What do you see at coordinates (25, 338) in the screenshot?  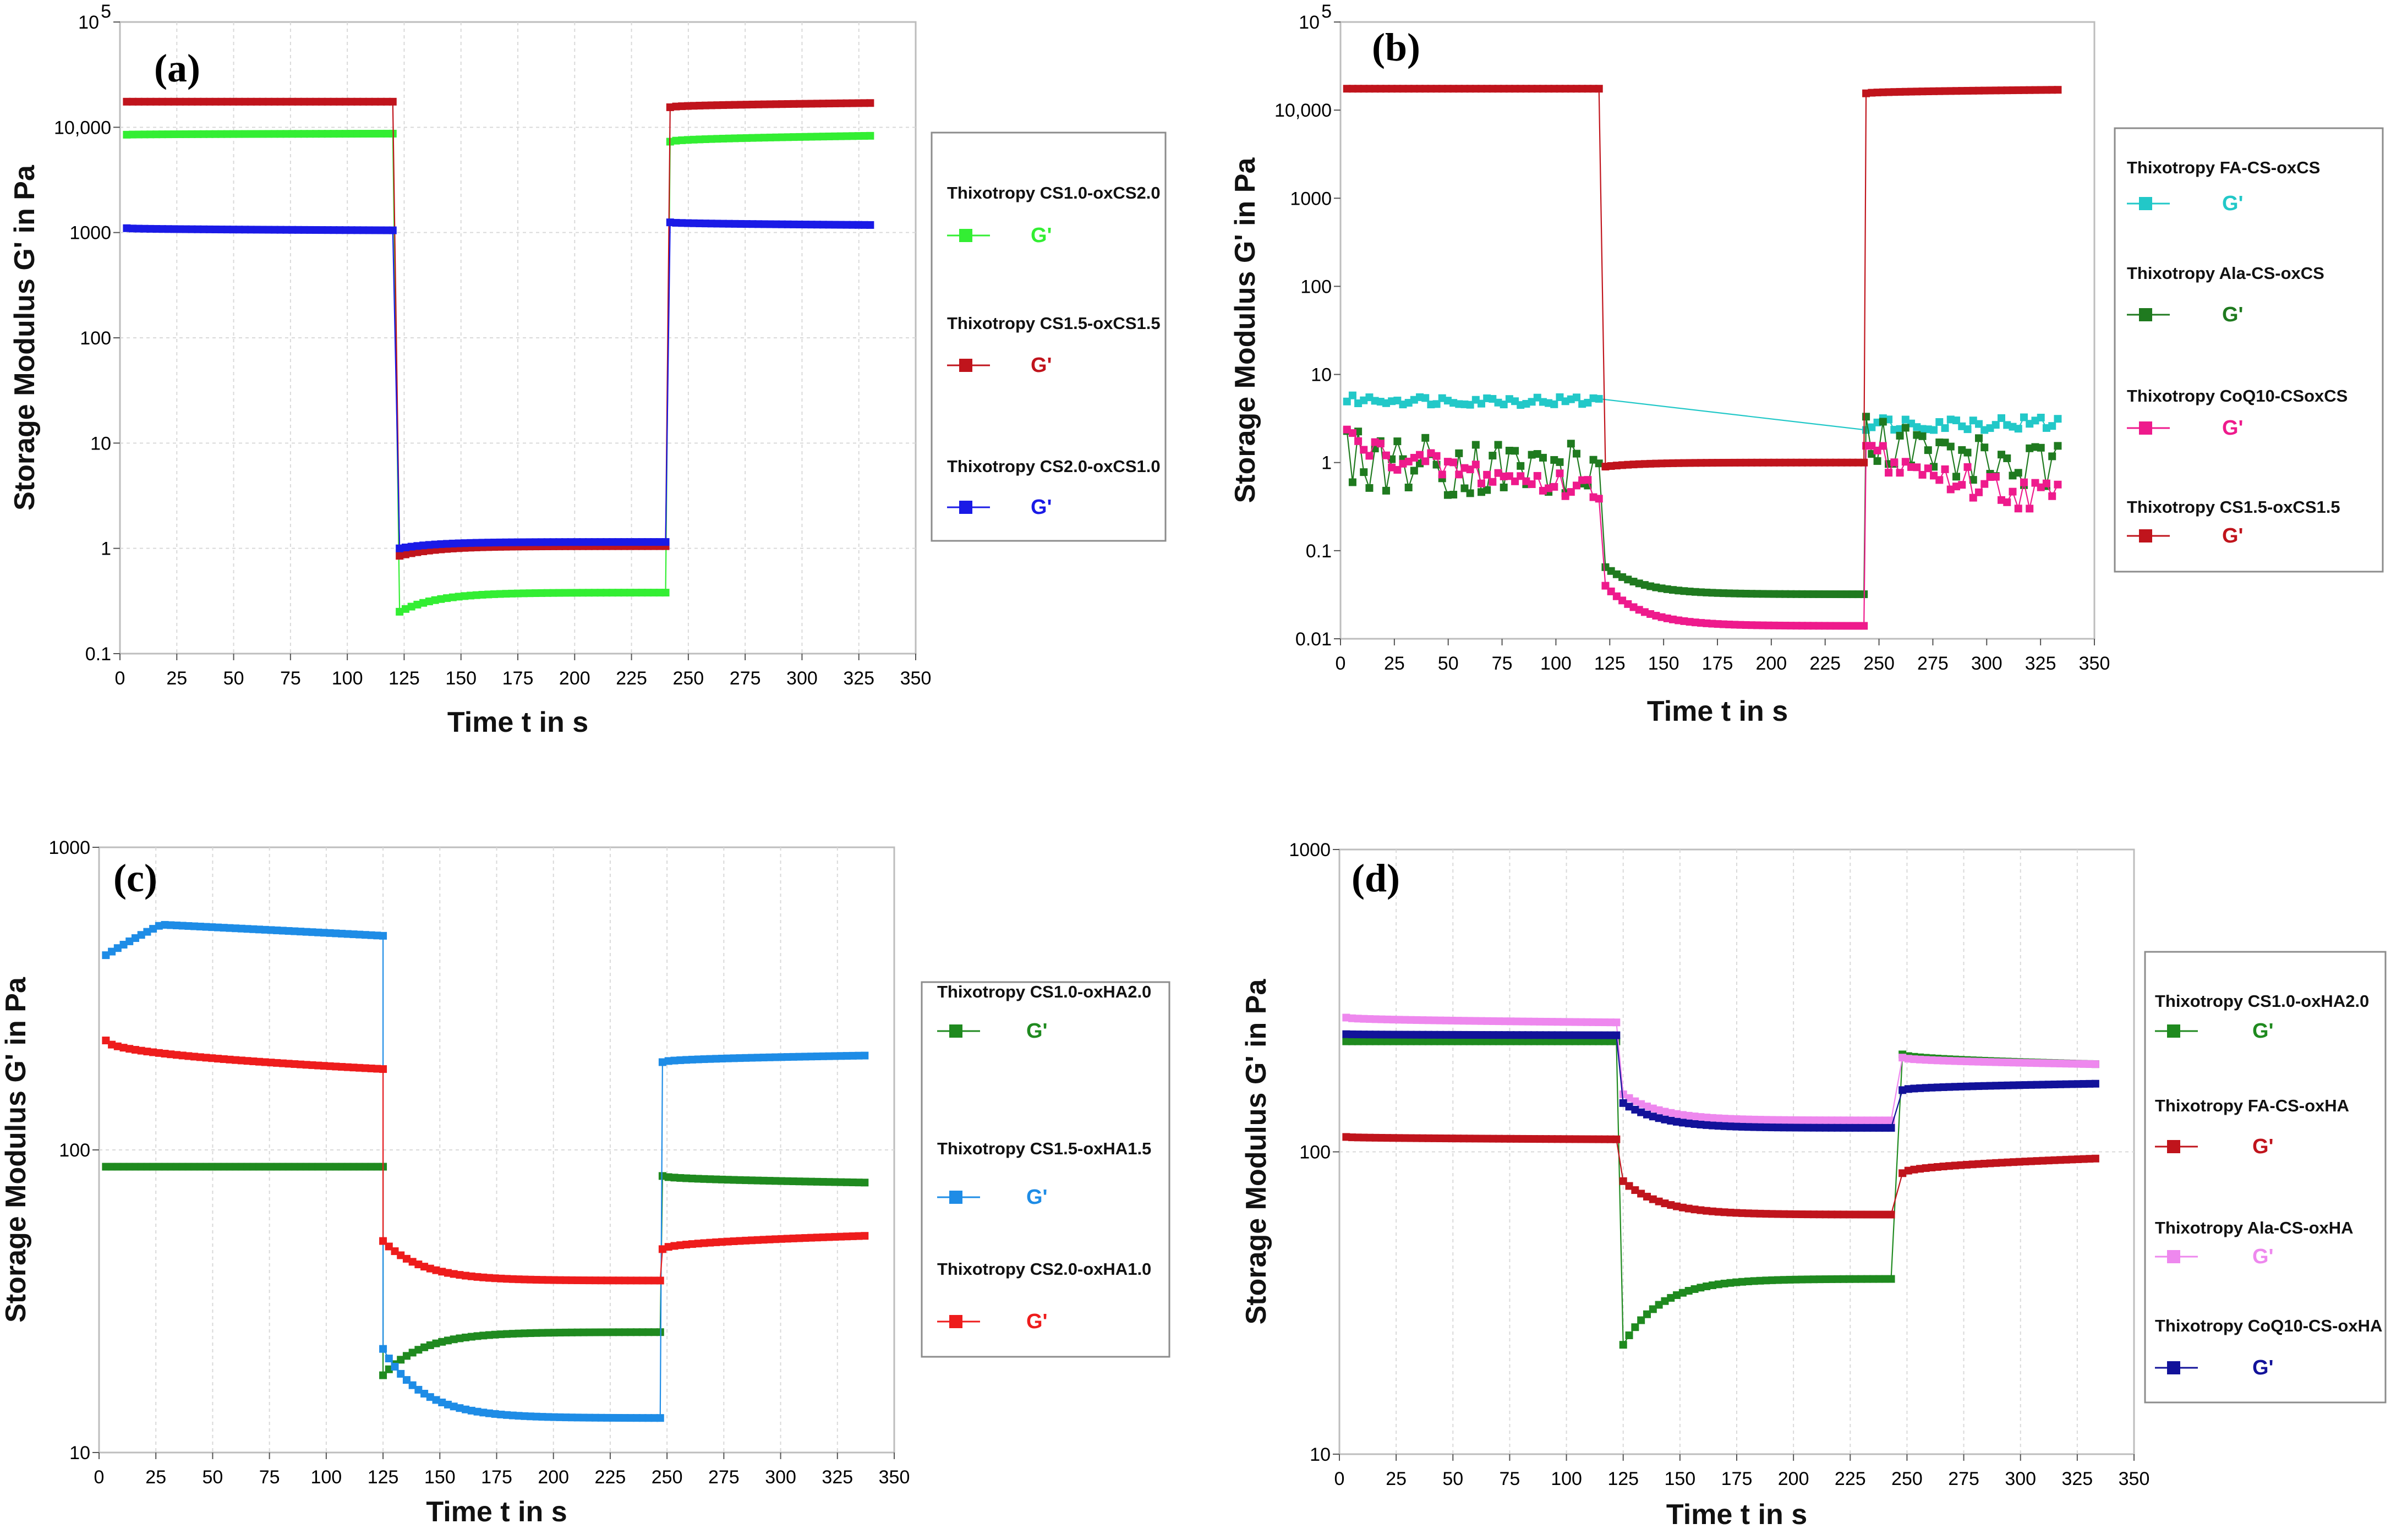 I see `y-axis-title: Storage Modulus G' in Pa` at bounding box center [25, 338].